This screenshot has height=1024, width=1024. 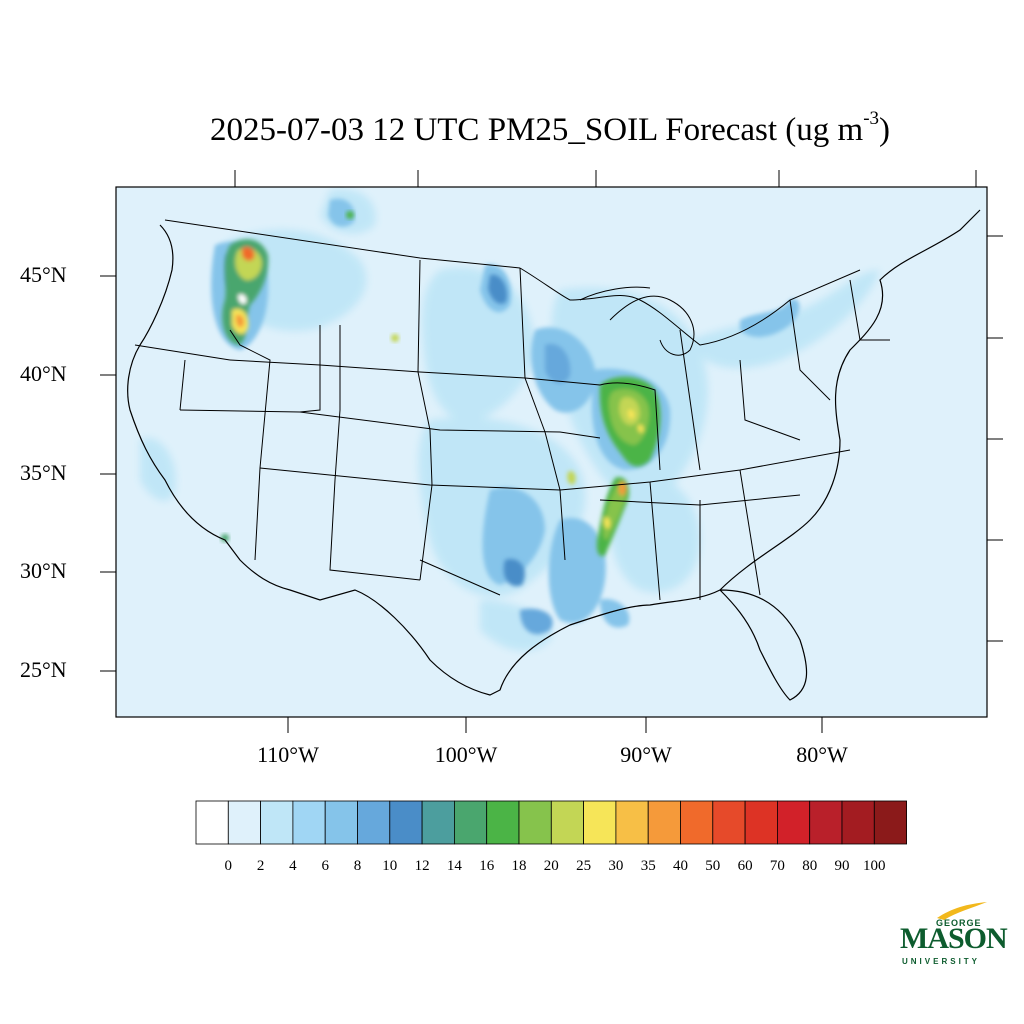 What do you see at coordinates (616, 866) in the screenshot?
I see `colorbar-level-label: 30` at bounding box center [616, 866].